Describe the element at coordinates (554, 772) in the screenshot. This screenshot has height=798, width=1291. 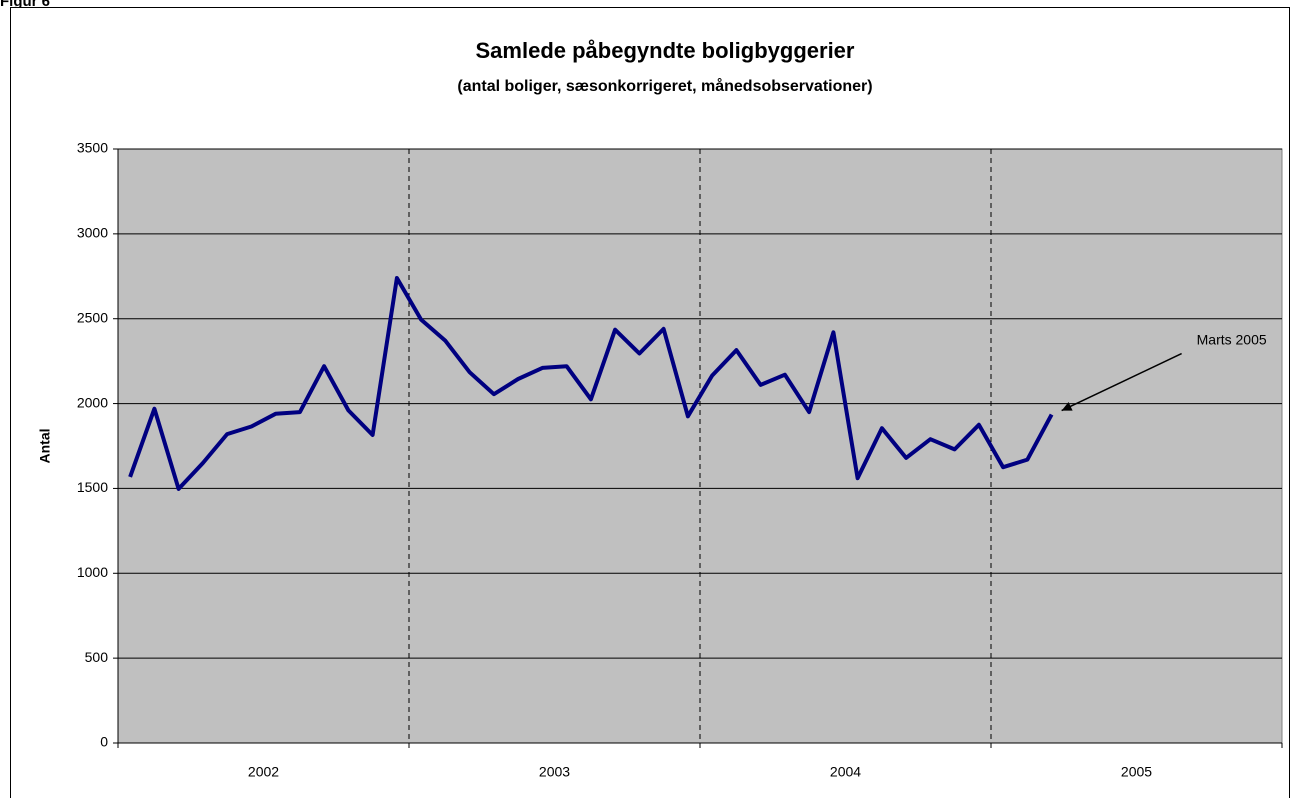
I see `x-tick-label: 2003` at that location.